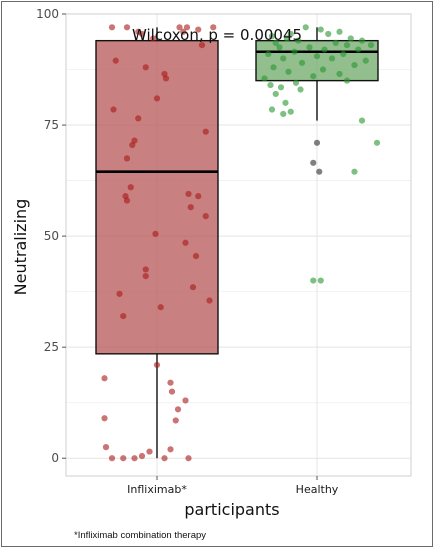 The width and height of the screenshot is (436, 550). I want to click on y-tick-label: 75, so click(51, 125).